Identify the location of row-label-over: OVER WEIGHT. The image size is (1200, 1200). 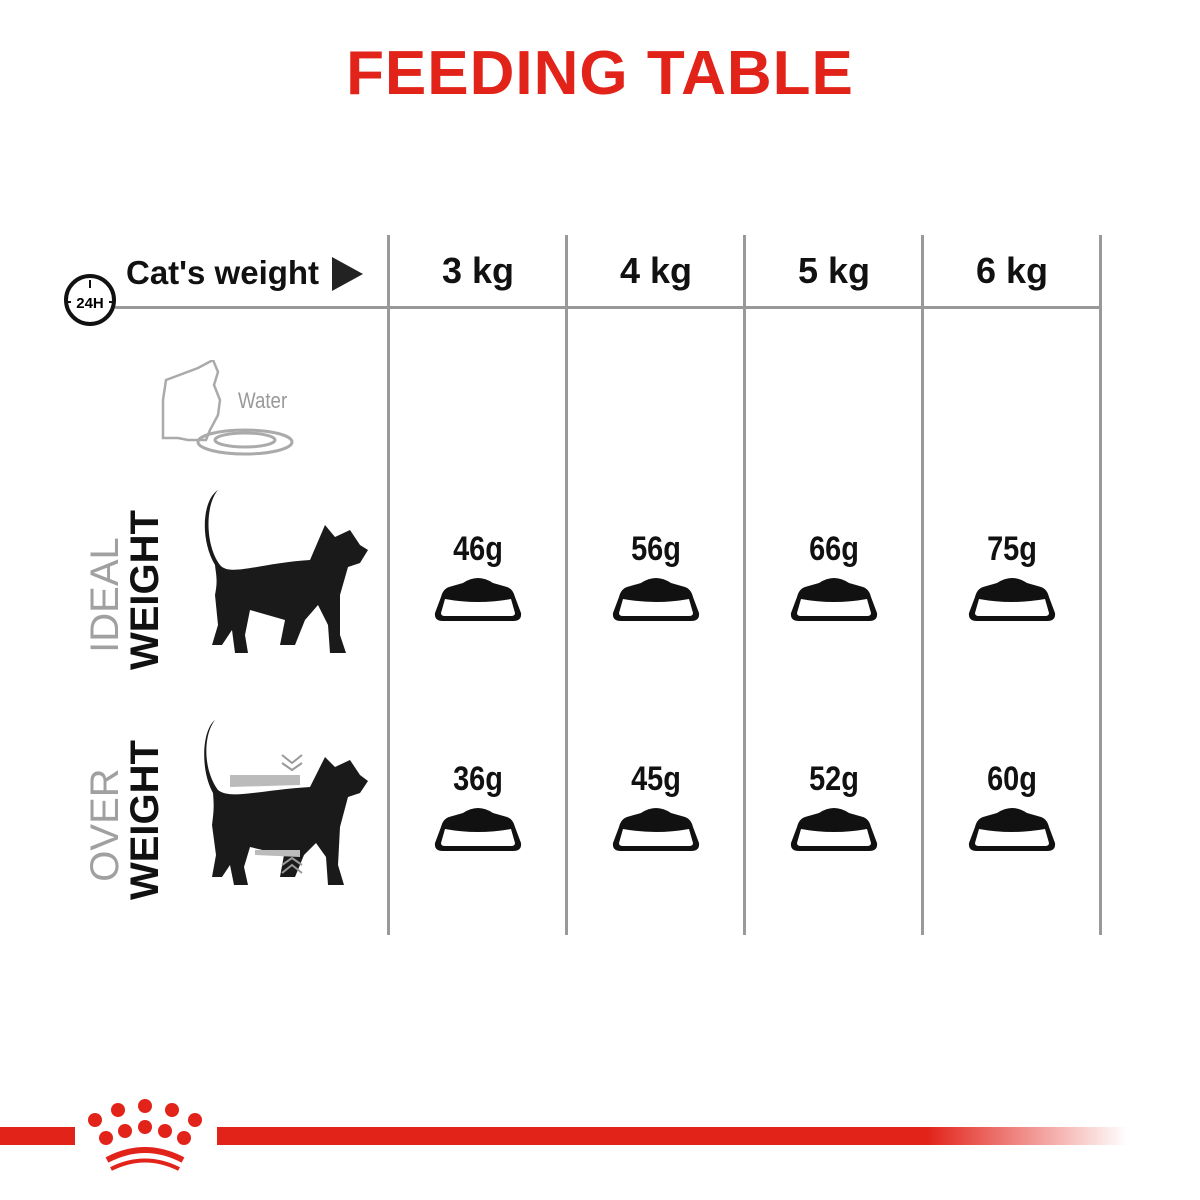
(125, 820).